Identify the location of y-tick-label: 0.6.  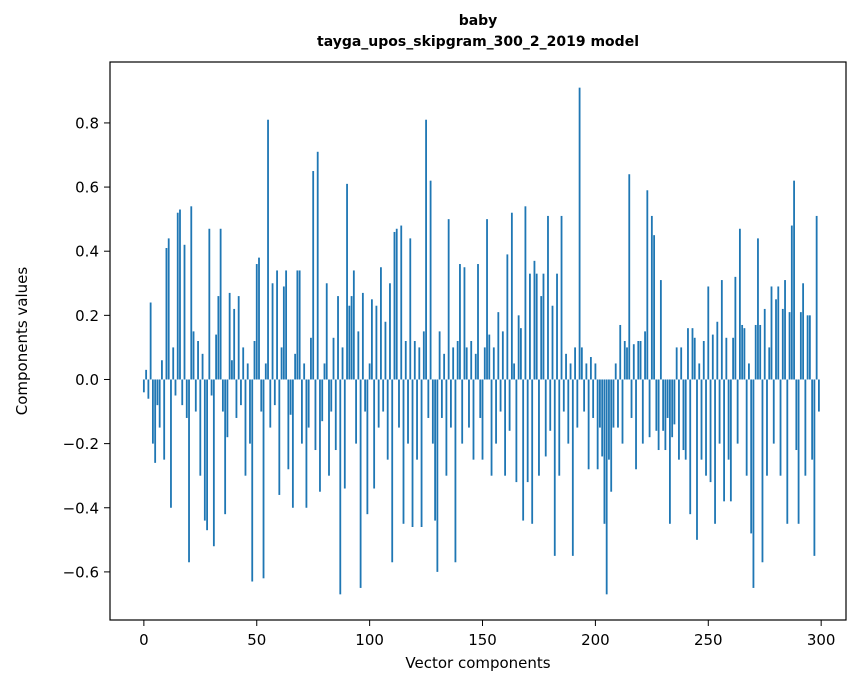
(87, 188).